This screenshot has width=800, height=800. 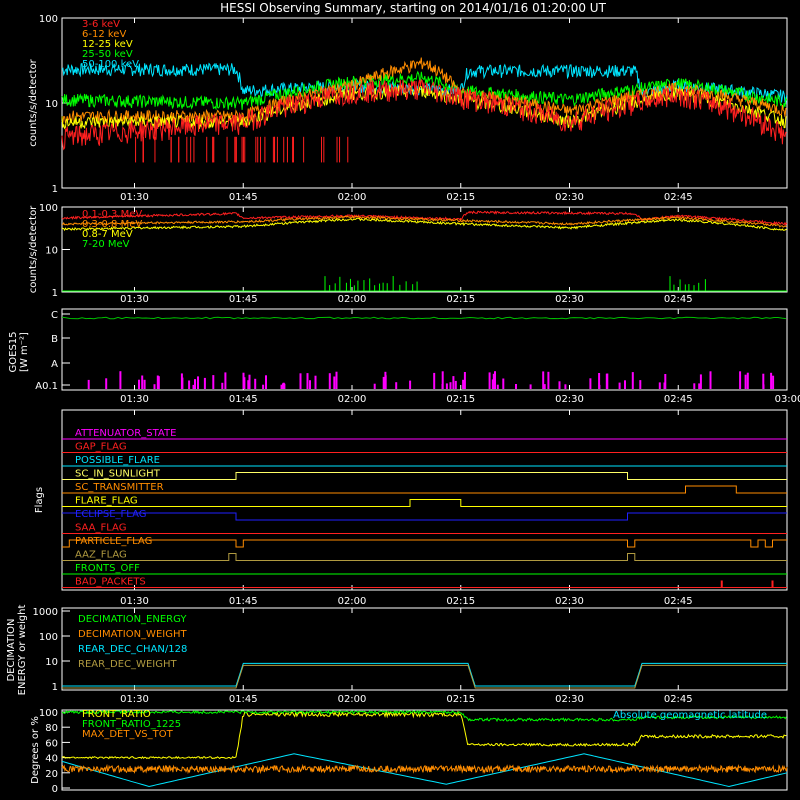 I want to click on legend-entry: REAR_DEC_WEIGHT, so click(x=127, y=664).